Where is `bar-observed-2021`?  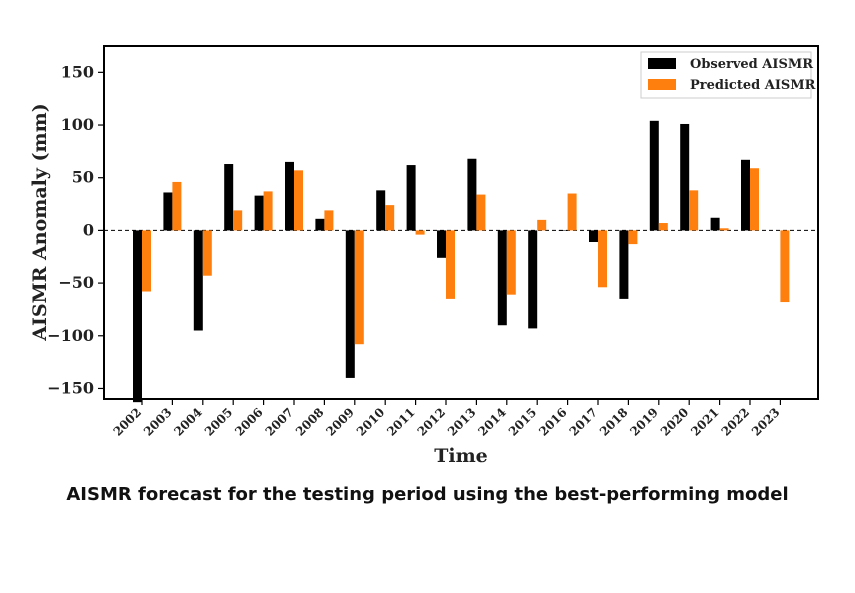 bar-observed-2021 is located at coordinates (715, 224).